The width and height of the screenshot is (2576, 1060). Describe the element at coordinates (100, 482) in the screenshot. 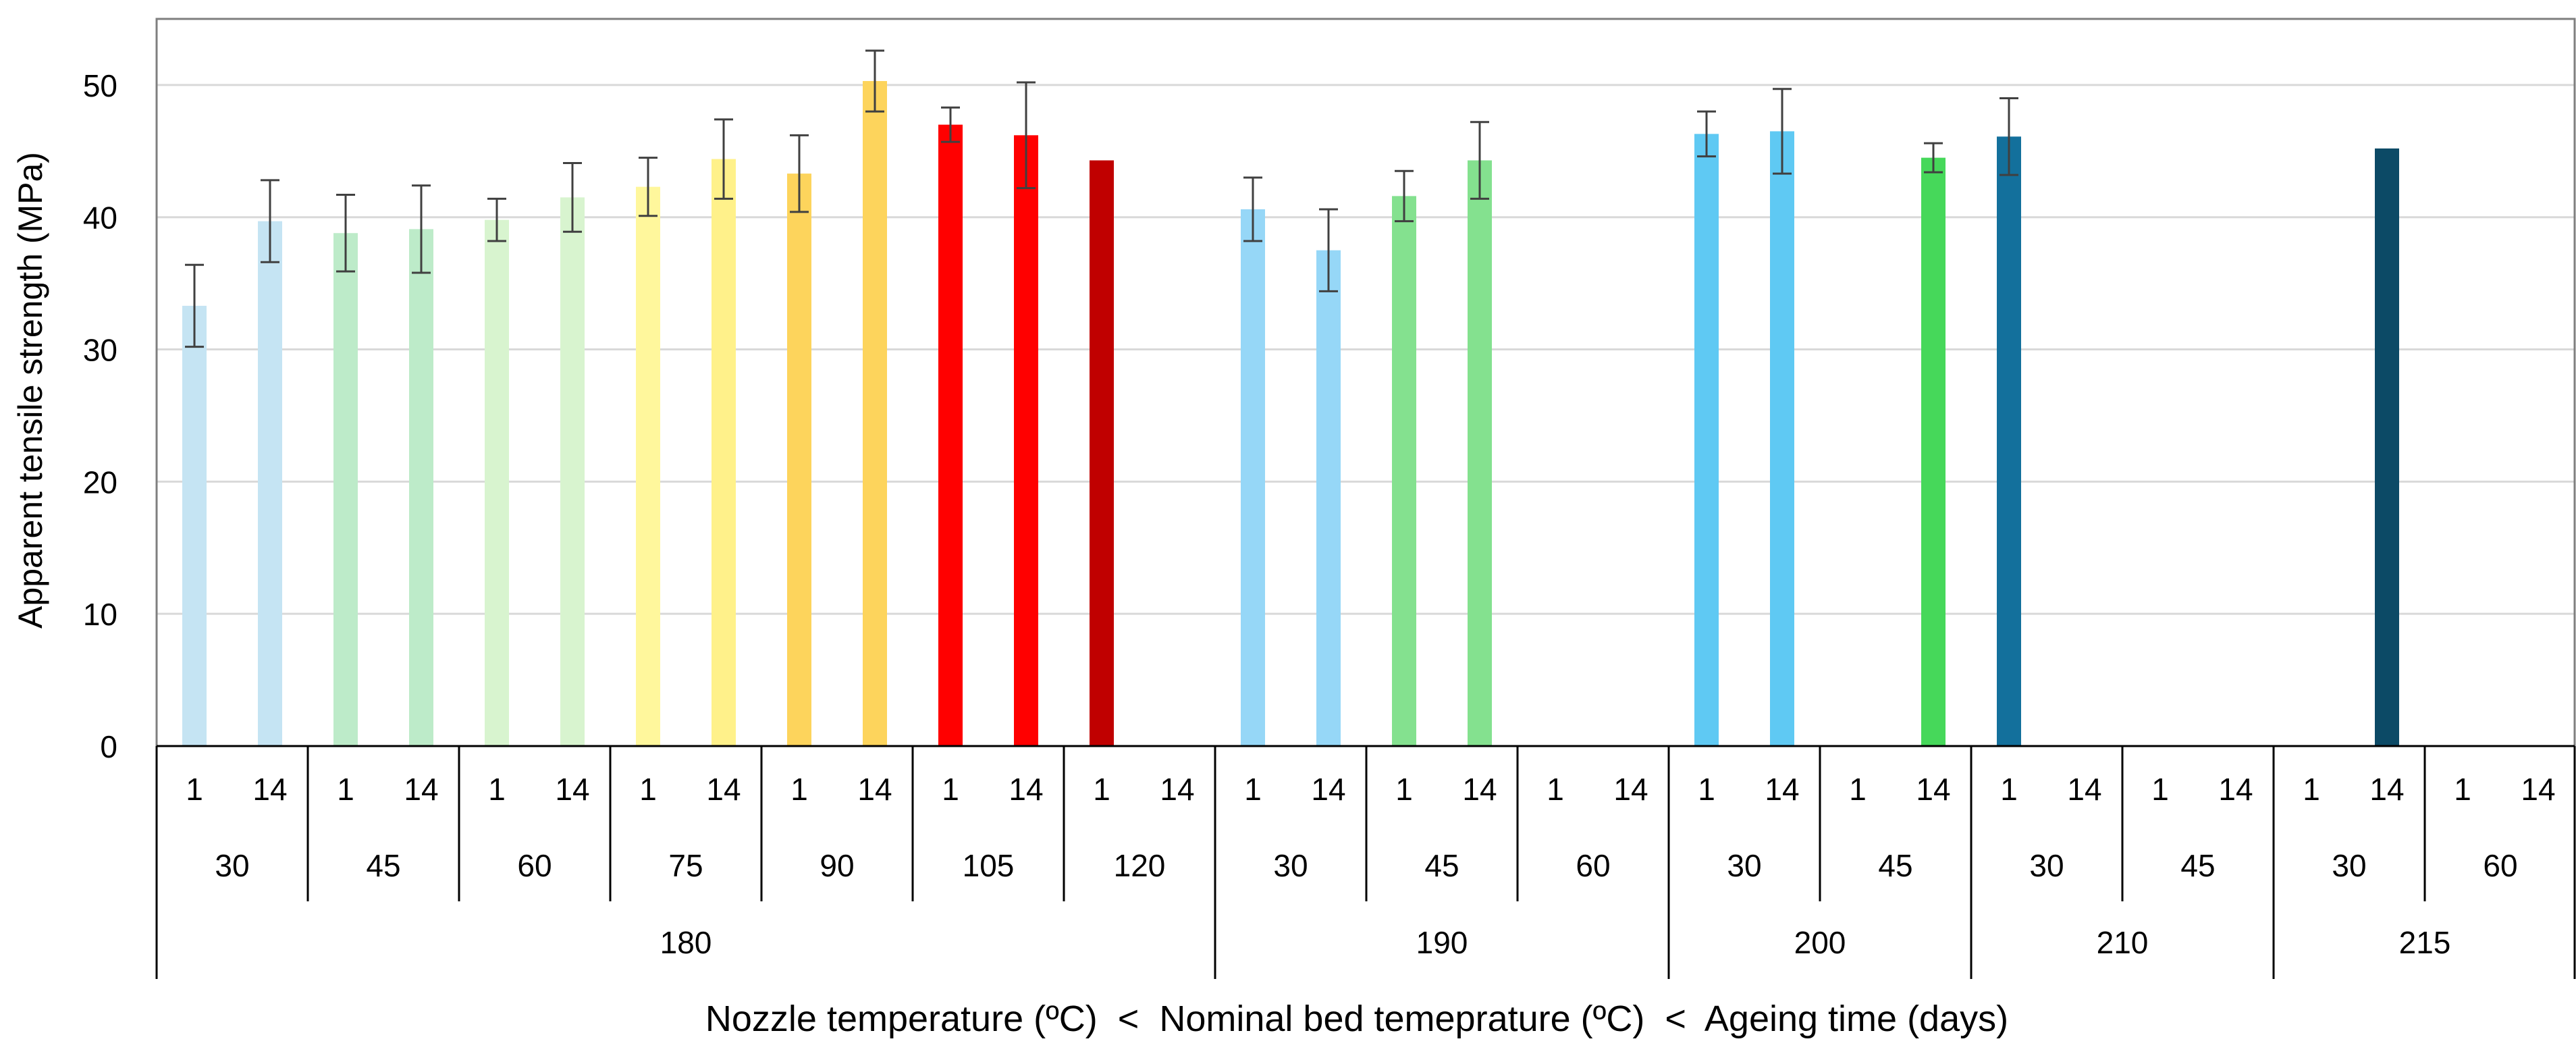

I see `y-tick-label: 20` at that location.